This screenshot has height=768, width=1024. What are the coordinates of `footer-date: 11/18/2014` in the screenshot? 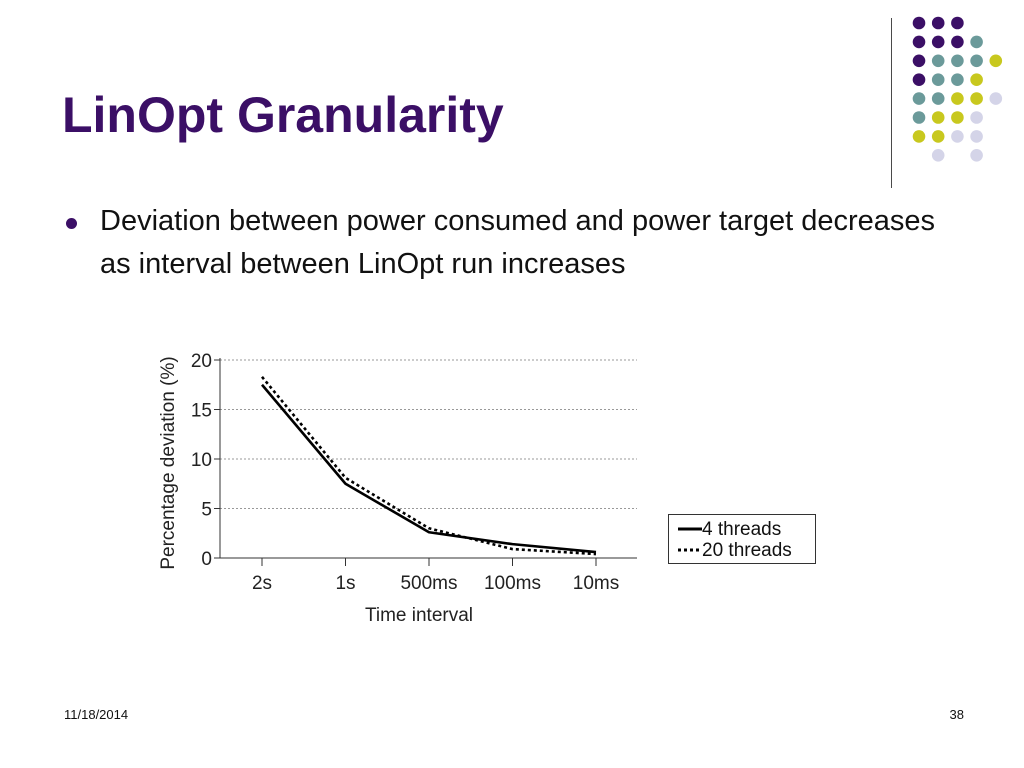 It's located at (96, 714).